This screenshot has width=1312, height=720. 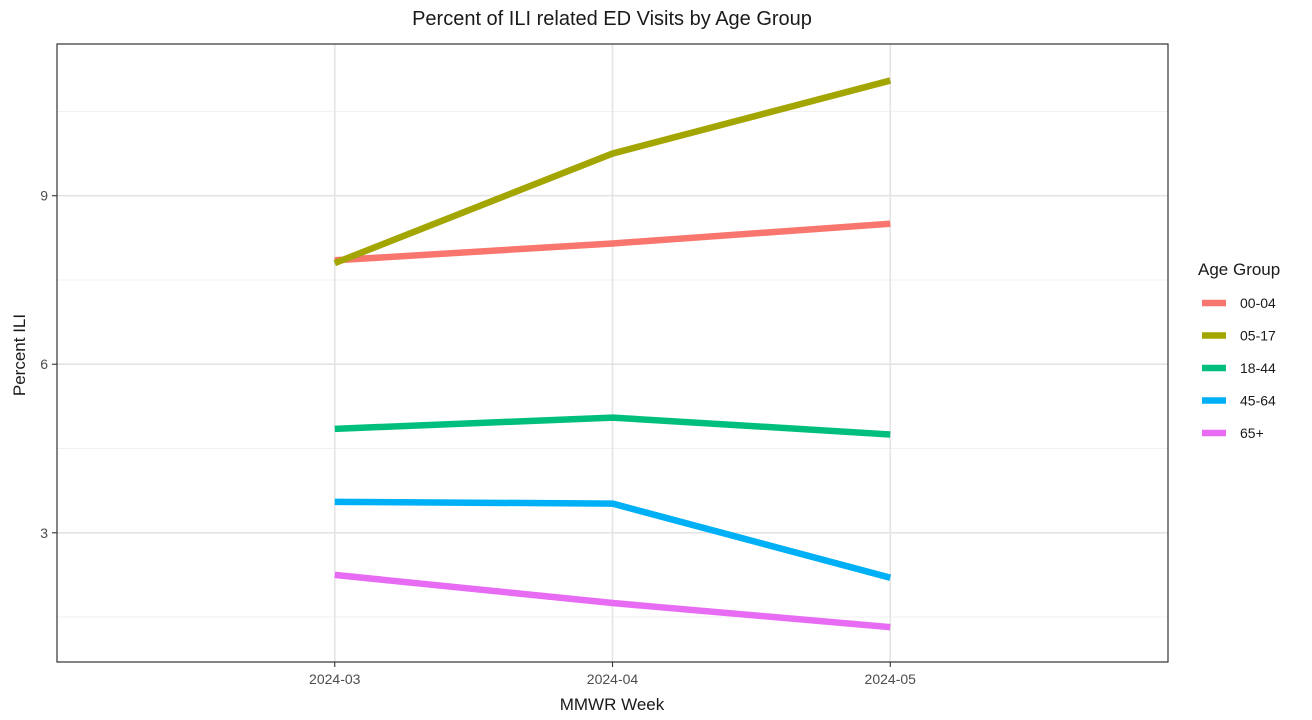 I want to click on x-tick-label: 2024-05, so click(x=891, y=679).